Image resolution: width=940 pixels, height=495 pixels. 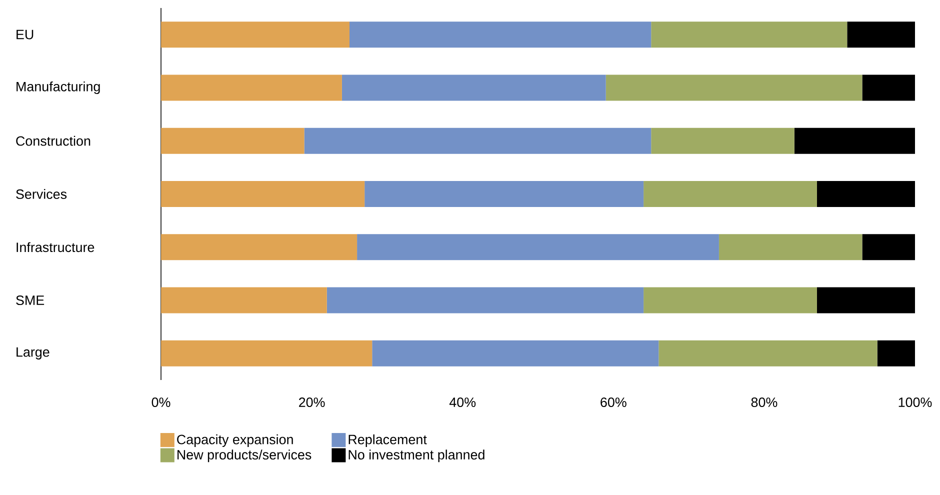 I want to click on x-tick-label: 0%, so click(x=161, y=403).